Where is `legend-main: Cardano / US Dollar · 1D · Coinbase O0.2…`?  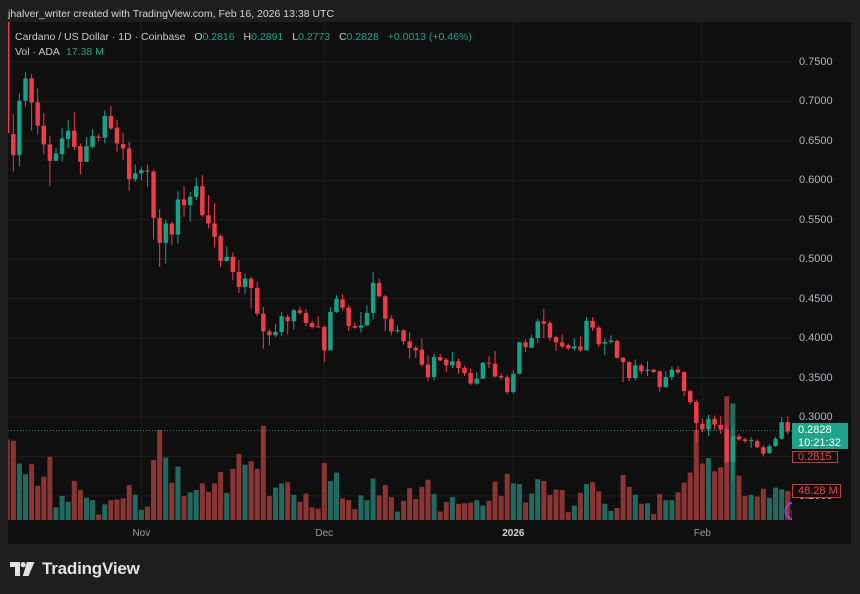
legend-main: Cardano / US Dollar · 1D · Coinbase O0.2… is located at coordinates (243, 37).